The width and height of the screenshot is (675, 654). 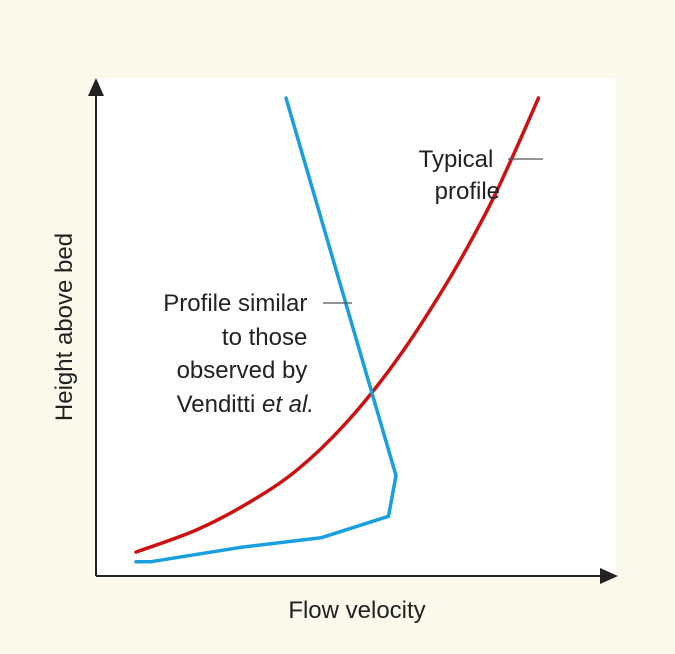 What do you see at coordinates (609, 576) in the screenshot?
I see `x-axis-arrow` at bounding box center [609, 576].